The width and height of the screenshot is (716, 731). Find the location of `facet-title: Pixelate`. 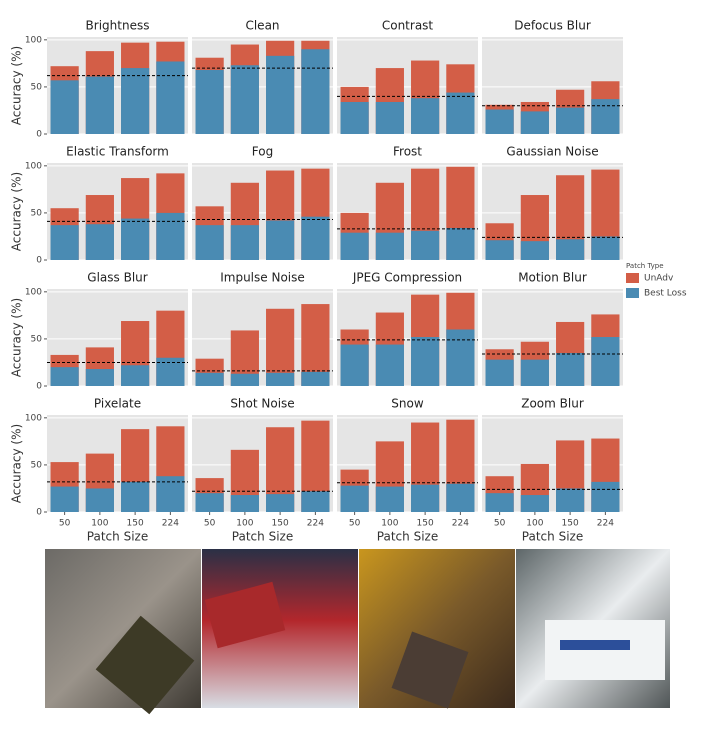

facet-title: Pixelate is located at coordinates (117, 404).